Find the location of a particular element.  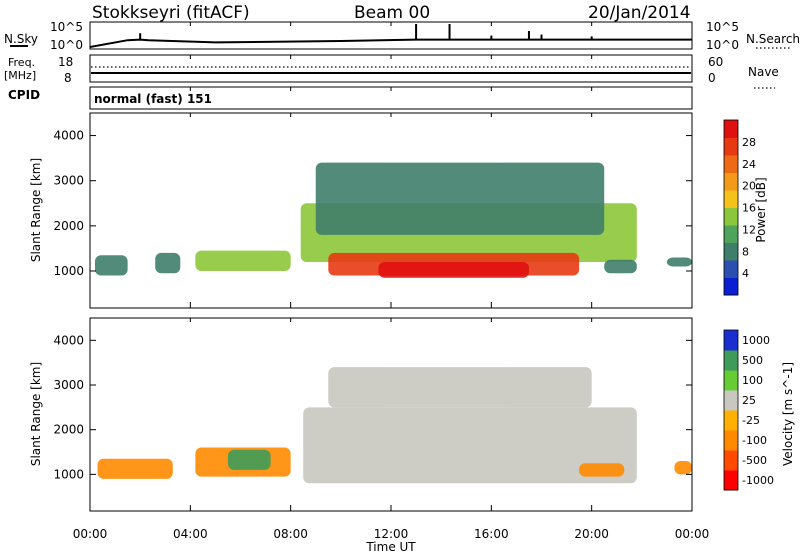

colorbar-tick-label: -500 is located at coordinates (754, 460).